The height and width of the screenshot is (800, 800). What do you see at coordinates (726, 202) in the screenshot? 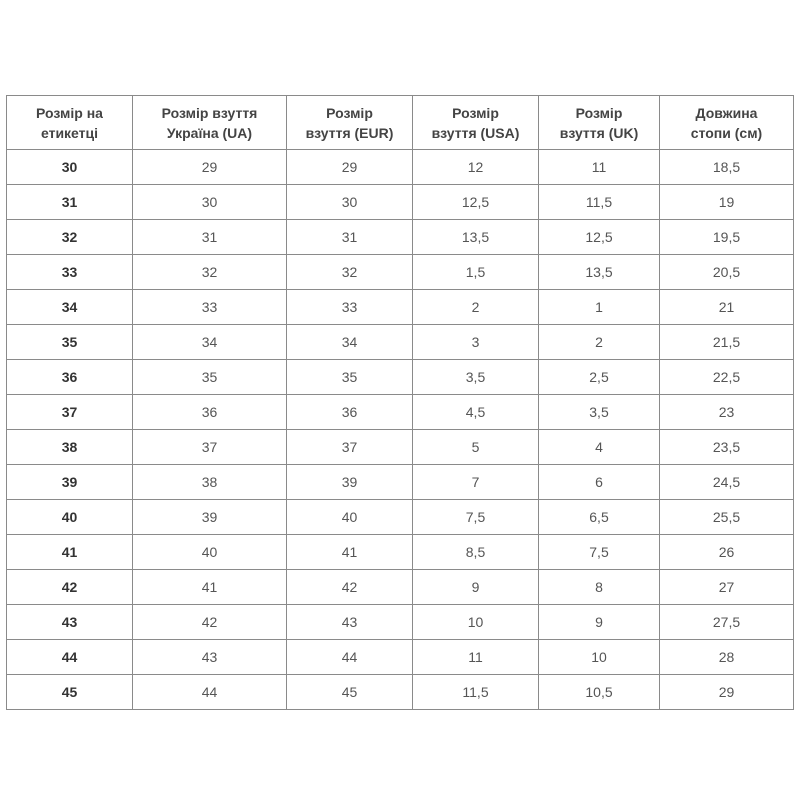
I see `cell-foot-length: 19` at bounding box center [726, 202].